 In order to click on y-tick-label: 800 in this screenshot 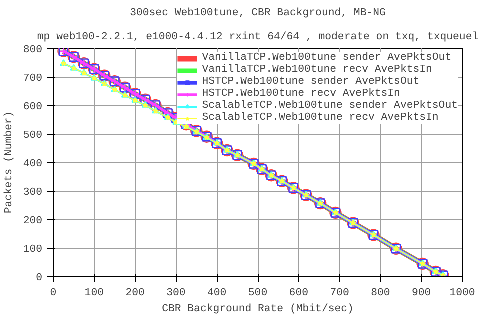, I will do `click(33, 50)`.